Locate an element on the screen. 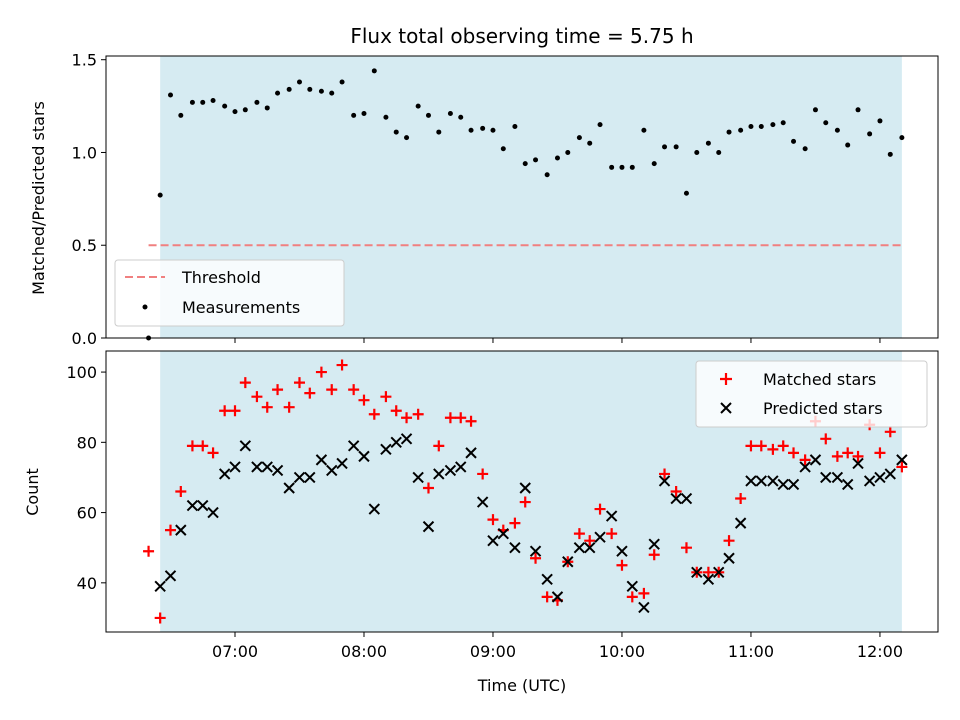 Image resolution: width=960 pixels, height=720 pixels. bottom-x-ticks: 07:00 08:00 09:00 10:00 11:00 12:00 is located at coordinates (557, 646).